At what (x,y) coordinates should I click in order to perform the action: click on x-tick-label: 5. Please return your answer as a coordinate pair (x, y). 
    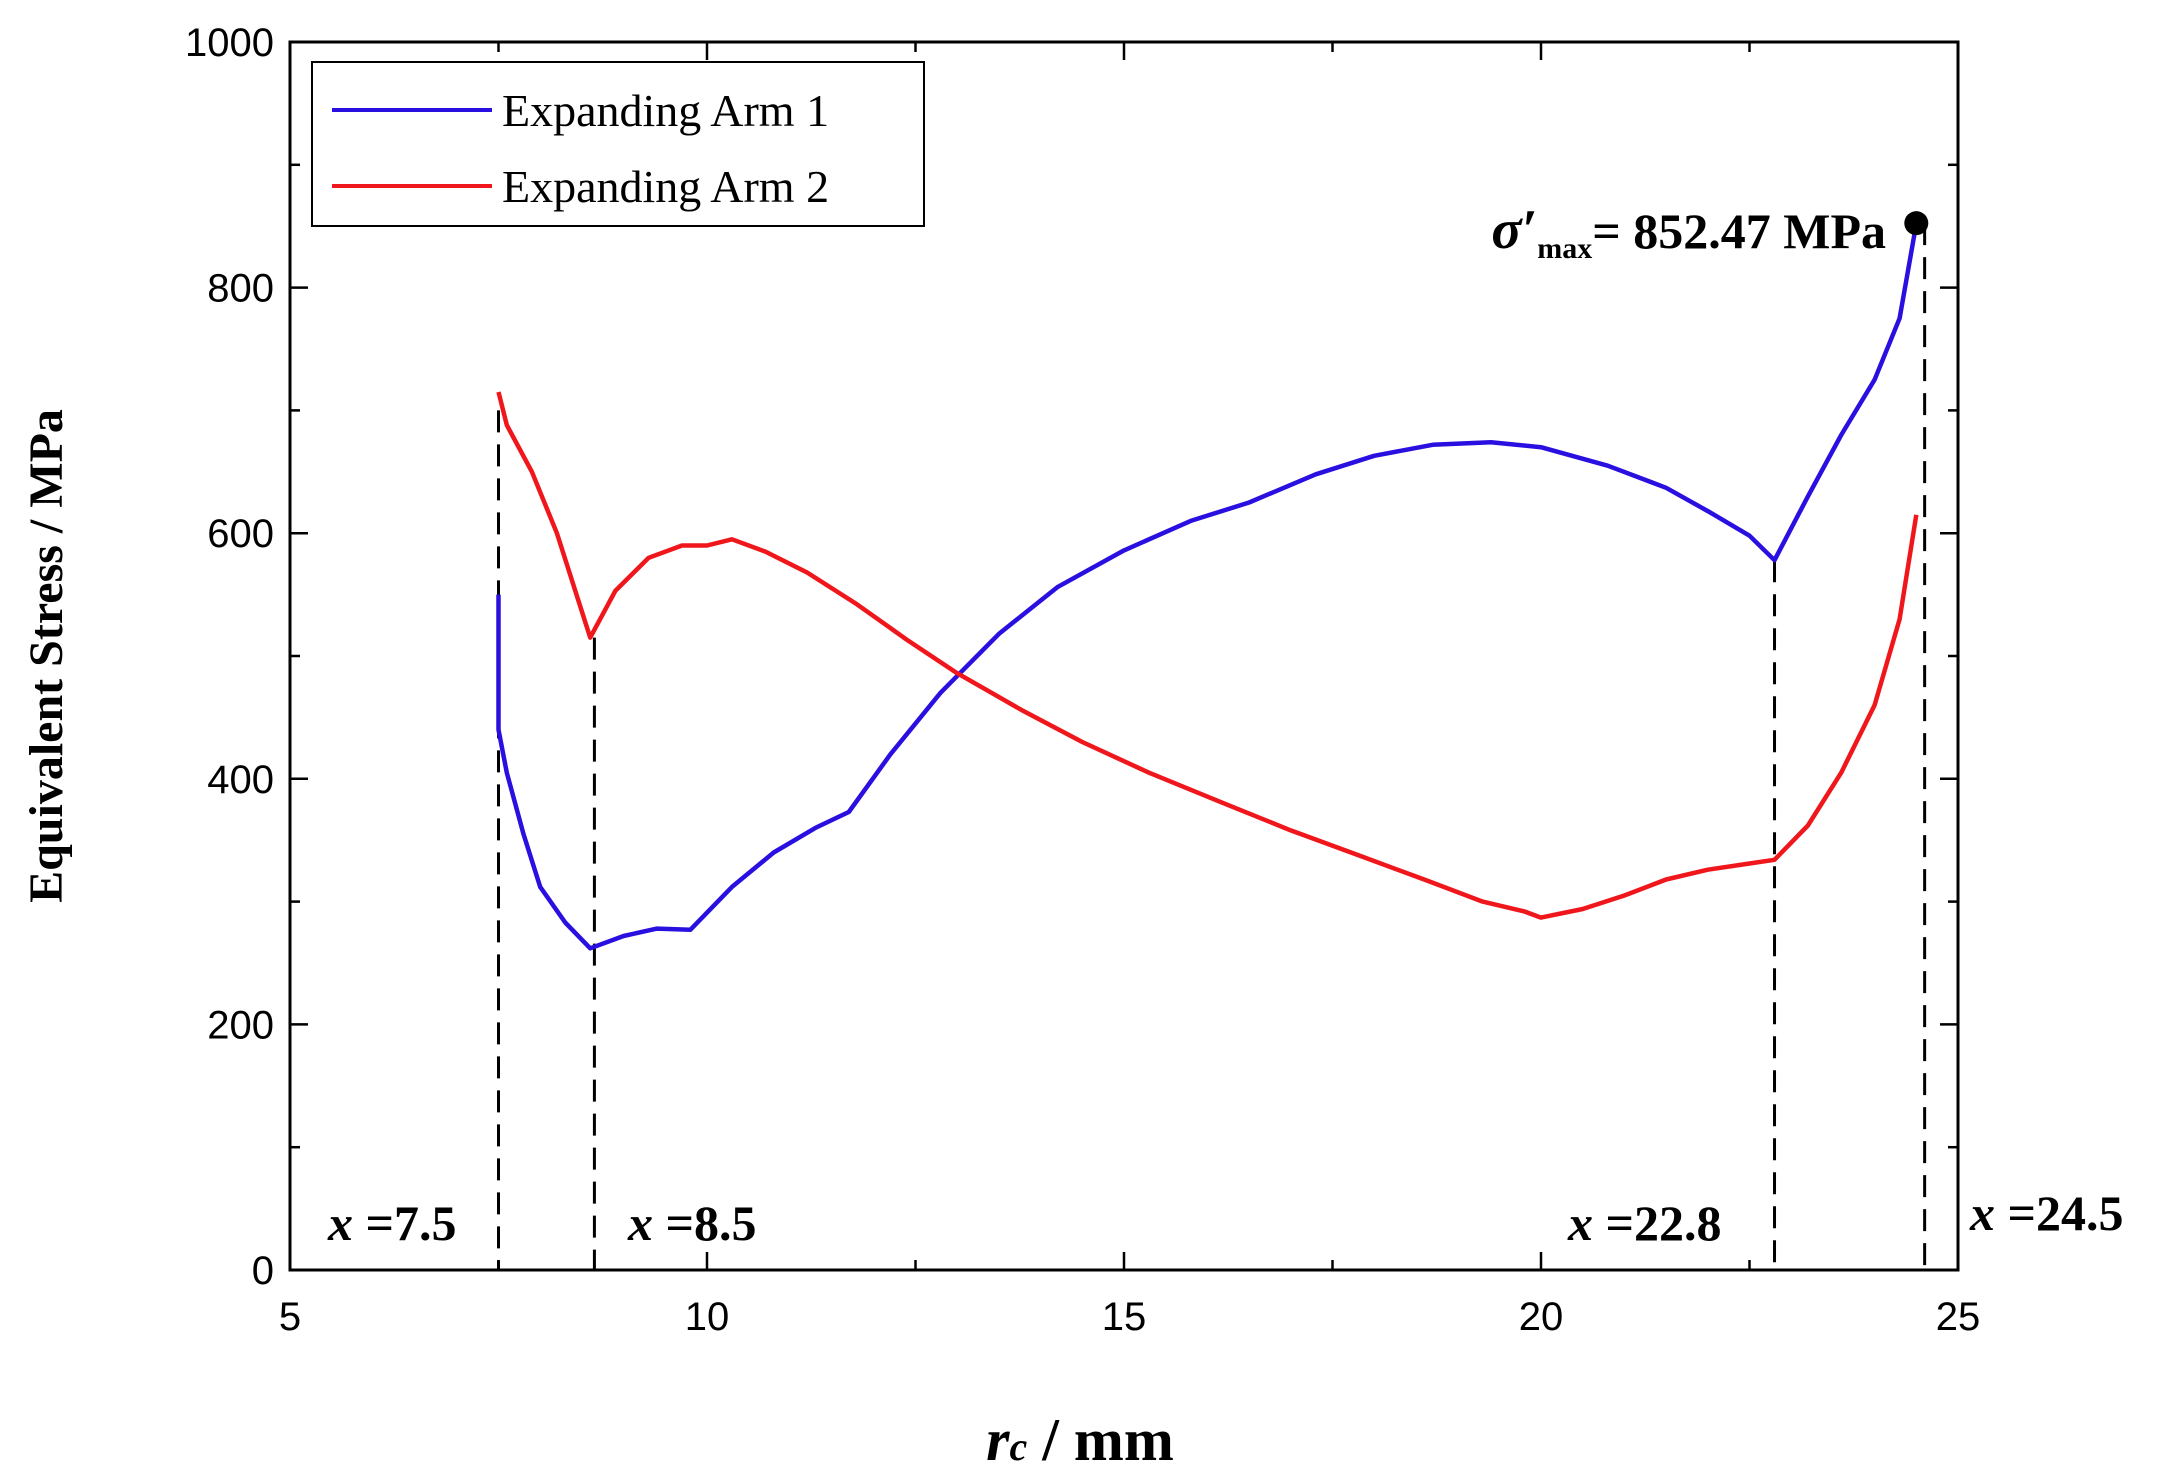
    Looking at the image, I should click on (290, 1317).